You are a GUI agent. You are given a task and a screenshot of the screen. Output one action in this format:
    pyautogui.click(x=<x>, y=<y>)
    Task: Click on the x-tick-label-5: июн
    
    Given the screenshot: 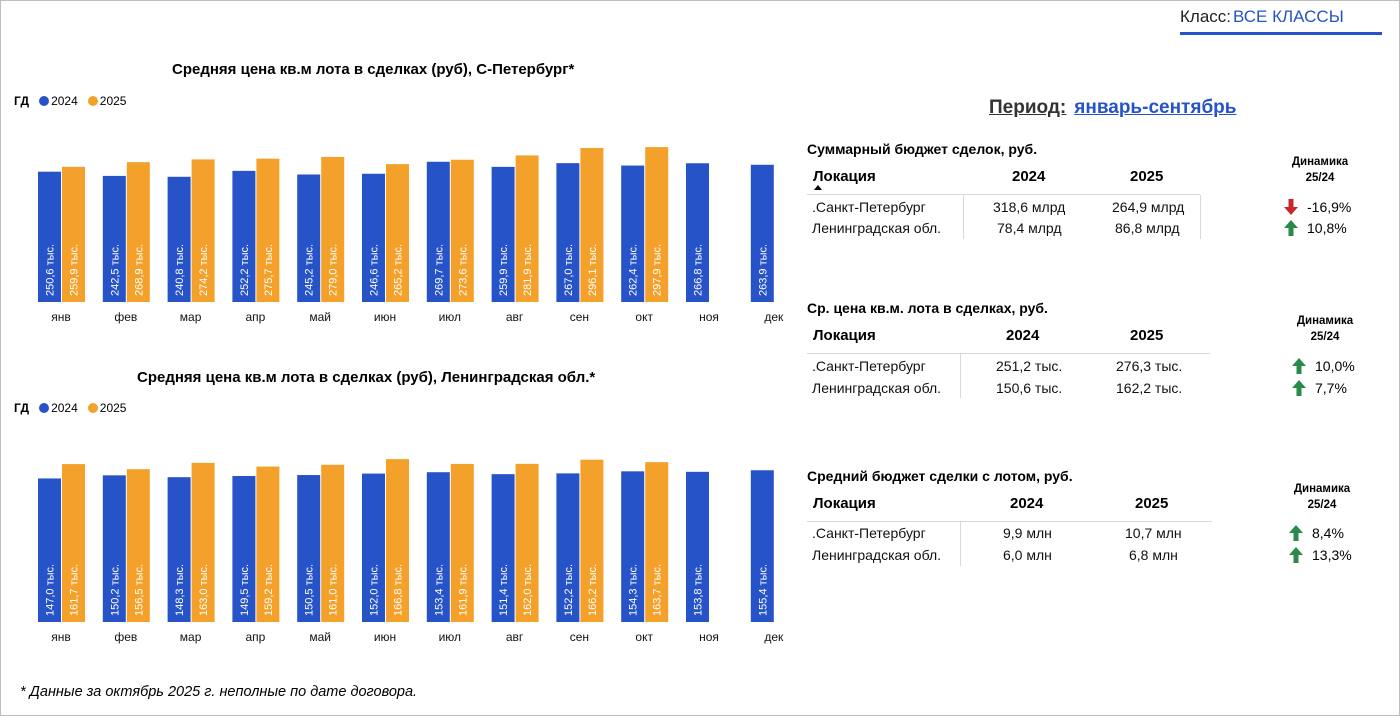 What is the action you would take?
    pyautogui.click(x=385, y=317)
    